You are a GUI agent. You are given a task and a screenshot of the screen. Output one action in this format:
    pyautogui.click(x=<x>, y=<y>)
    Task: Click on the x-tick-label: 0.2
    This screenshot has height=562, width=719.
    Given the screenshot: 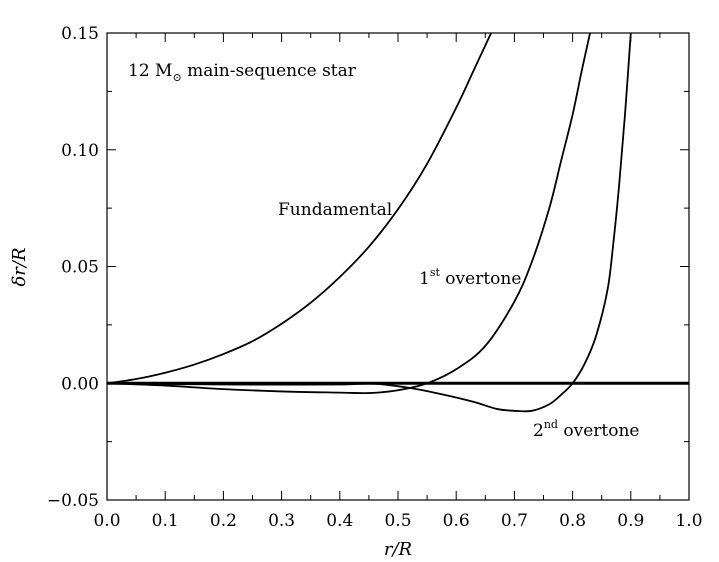 What is the action you would take?
    pyautogui.click(x=223, y=521)
    